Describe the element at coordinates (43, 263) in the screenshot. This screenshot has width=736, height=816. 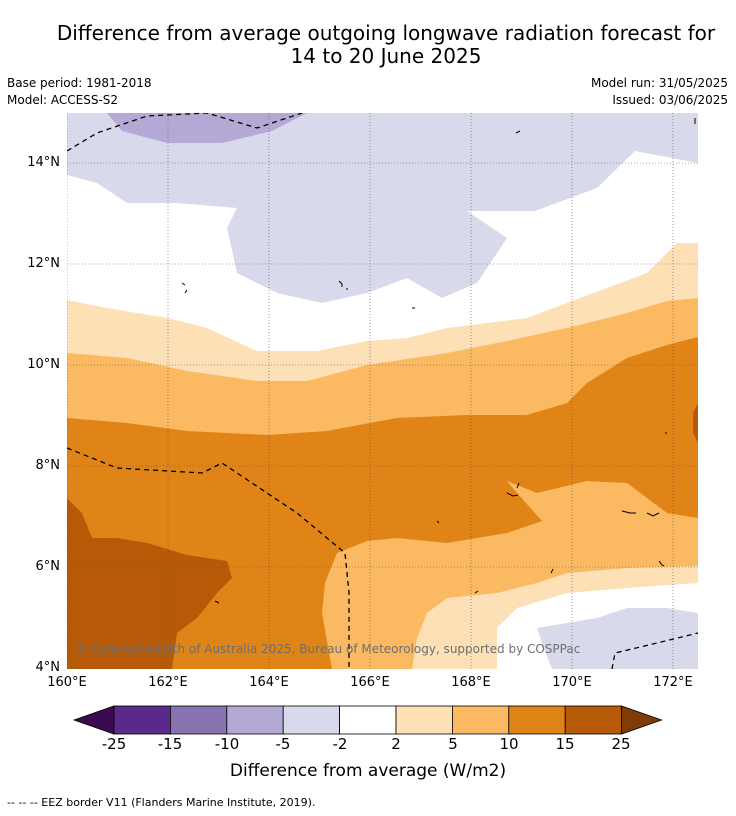
I see `lat-label-12N: 12°N` at that location.